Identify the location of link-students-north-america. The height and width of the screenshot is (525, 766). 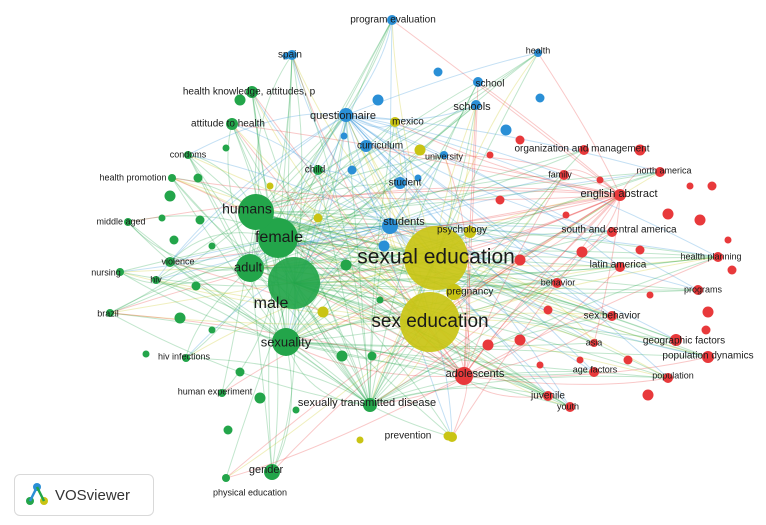
(525, 199).